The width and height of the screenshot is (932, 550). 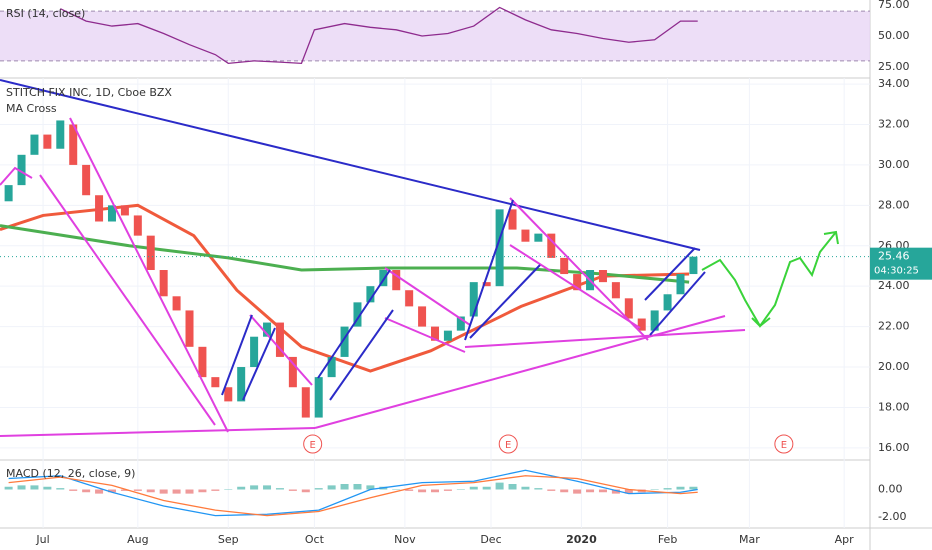 I want to click on macd-title: MACD (12, 26, close, 9), so click(x=70, y=473).